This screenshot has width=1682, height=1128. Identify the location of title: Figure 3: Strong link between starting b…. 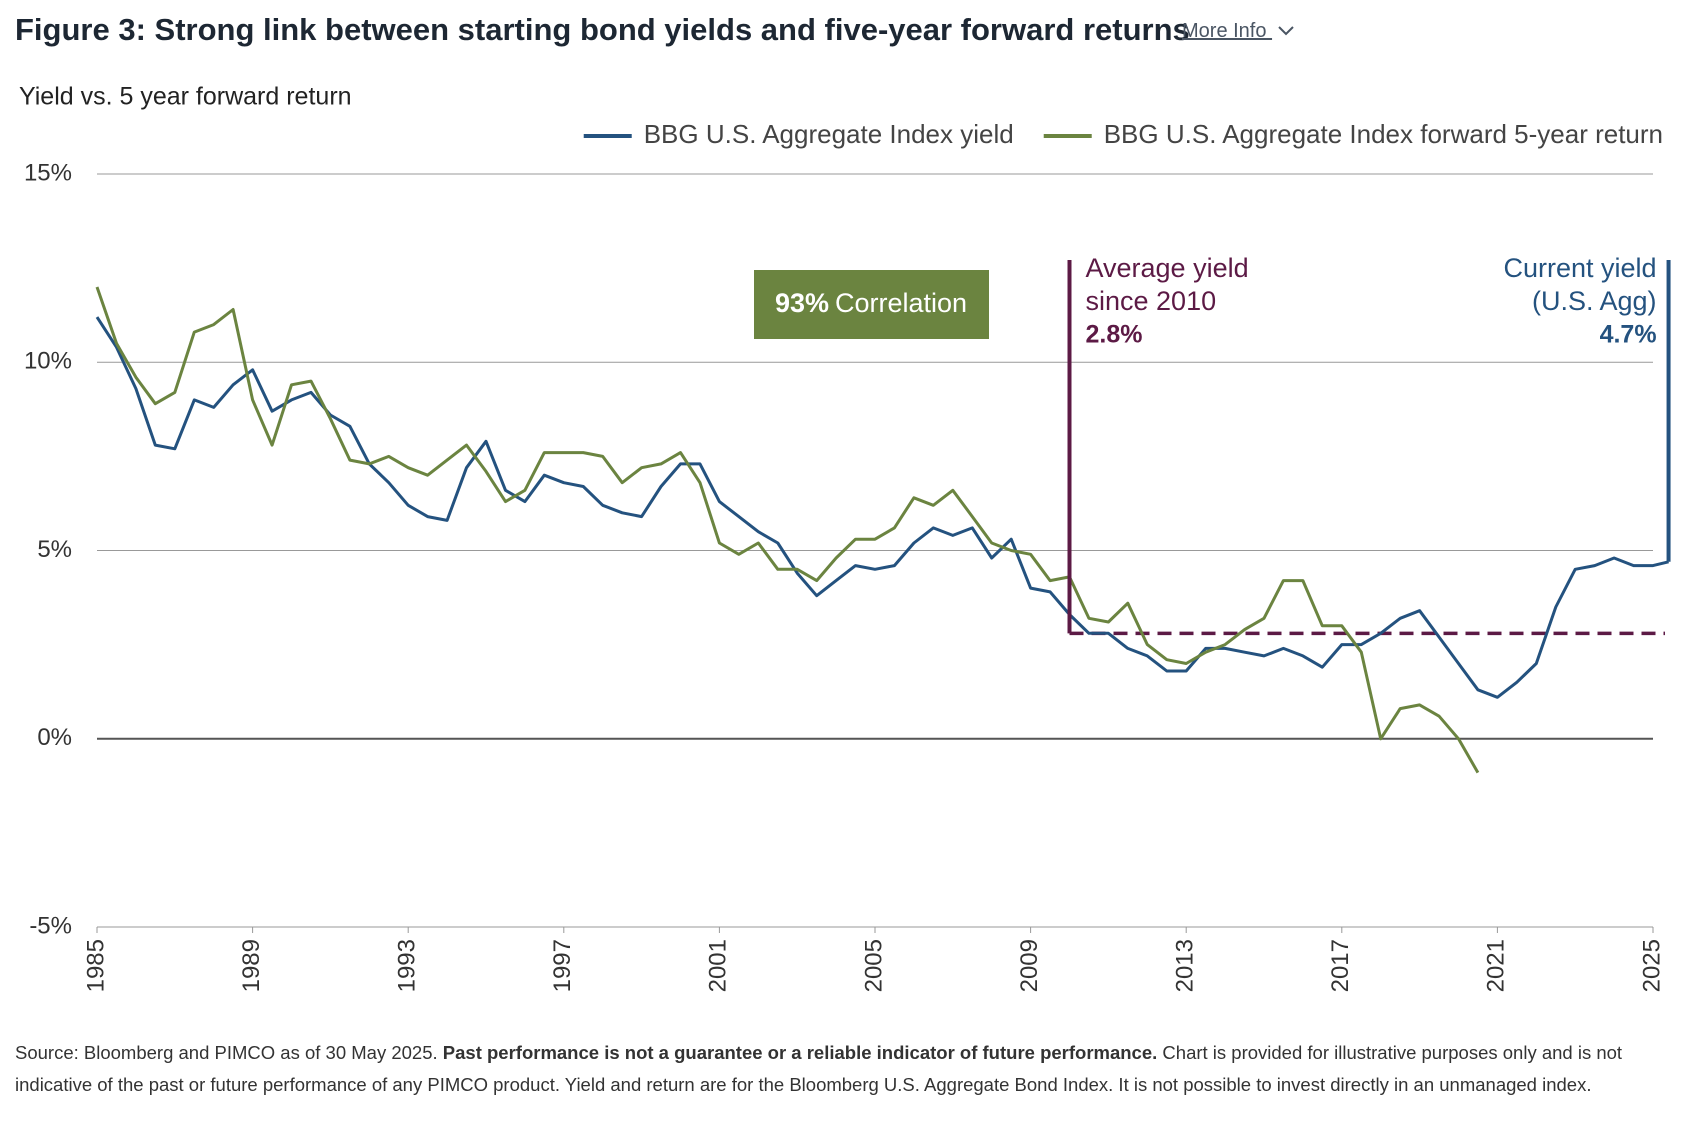
(602, 29).